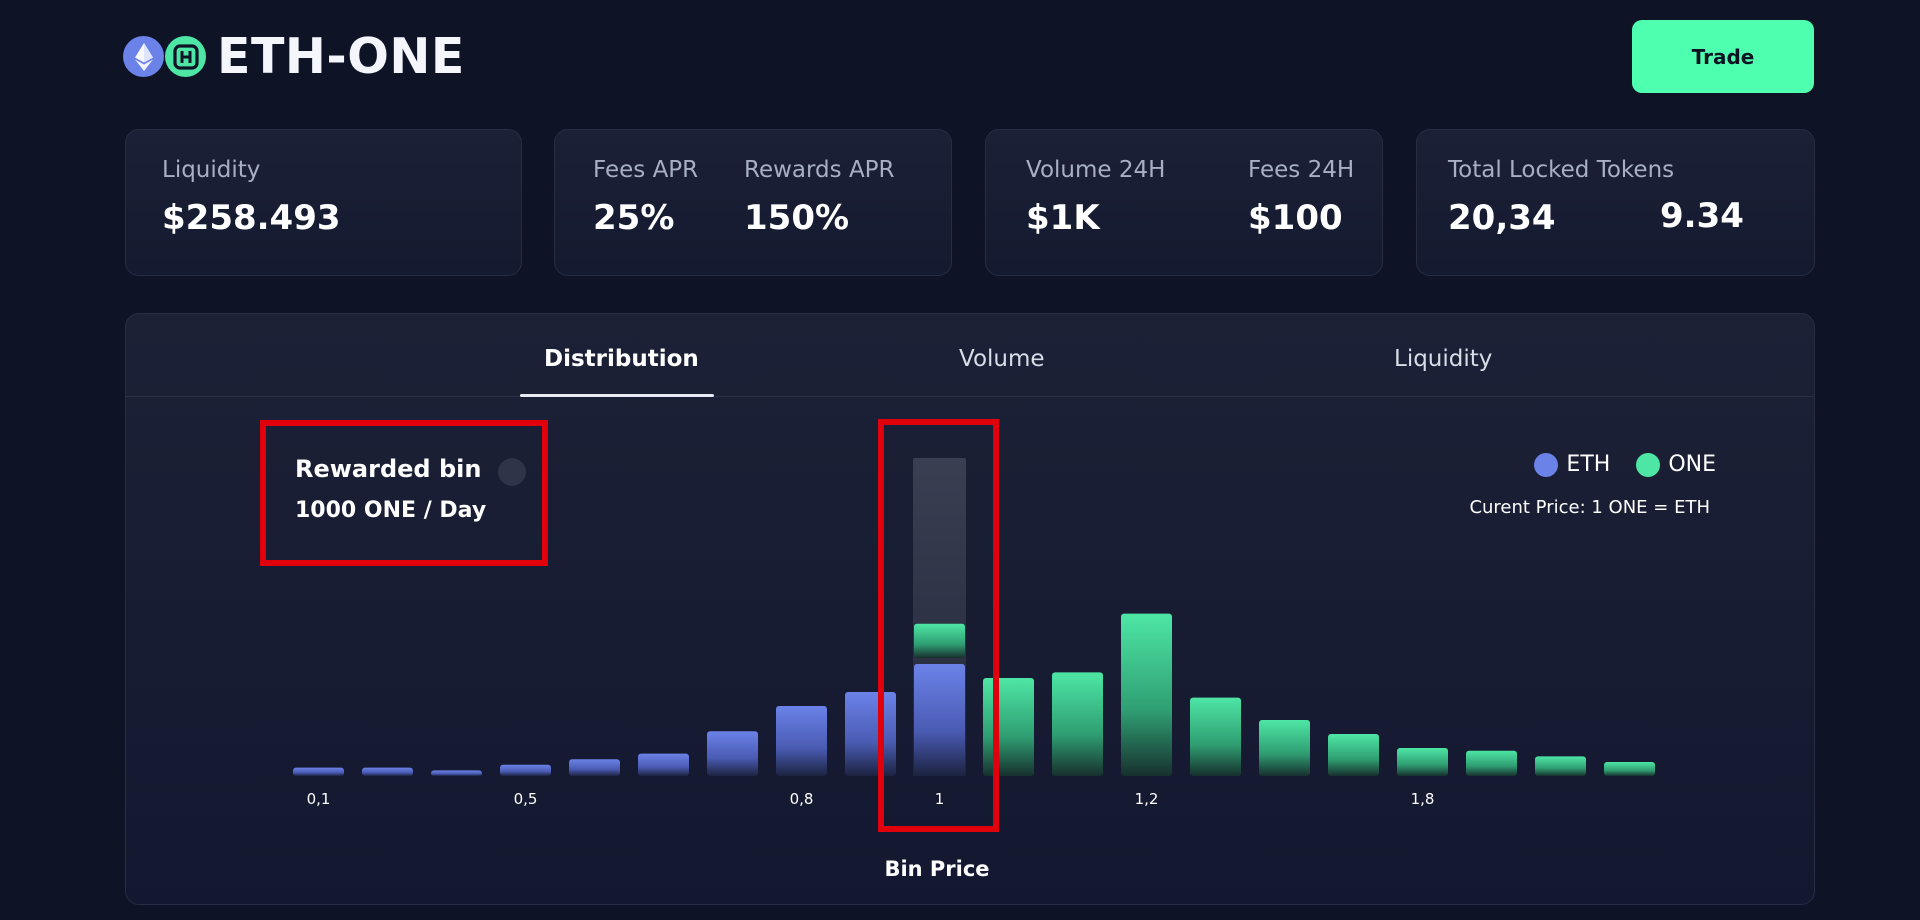 Image resolution: width=1920 pixels, height=920 pixels. I want to click on rewards-apr-label: Rewards APR, so click(819, 170).